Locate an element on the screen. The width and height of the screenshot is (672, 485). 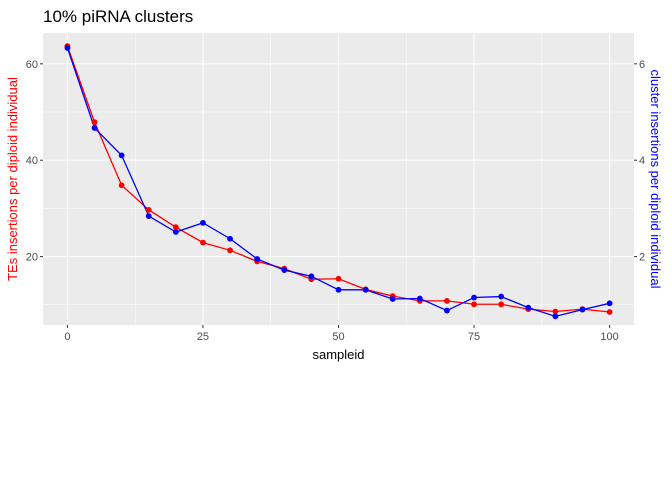
chart-title: 10% piRNA clusters is located at coordinates (118, 16).